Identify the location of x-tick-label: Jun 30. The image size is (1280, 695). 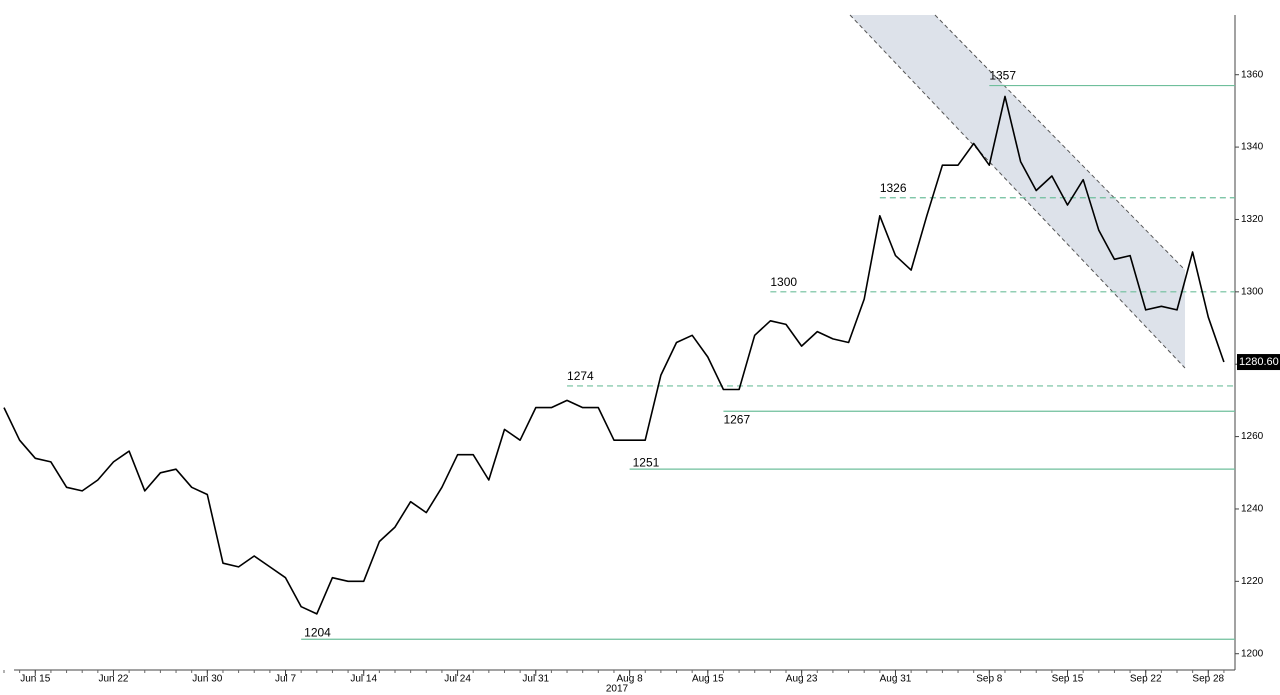
(207, 679).